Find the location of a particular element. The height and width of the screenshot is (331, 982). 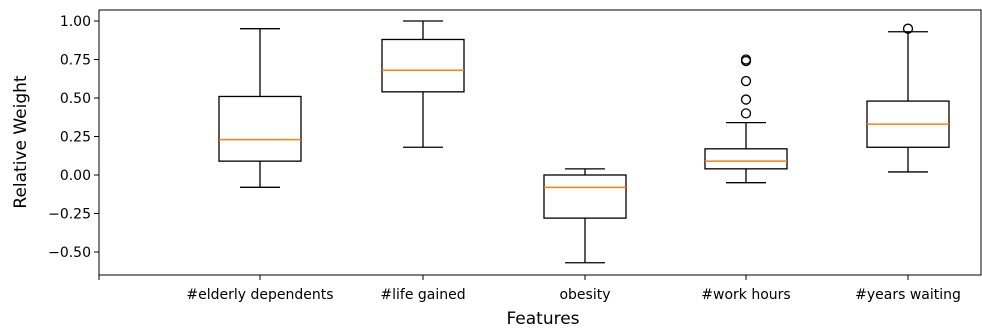

x-axis-title: Features is located at coordinates (542, 319).